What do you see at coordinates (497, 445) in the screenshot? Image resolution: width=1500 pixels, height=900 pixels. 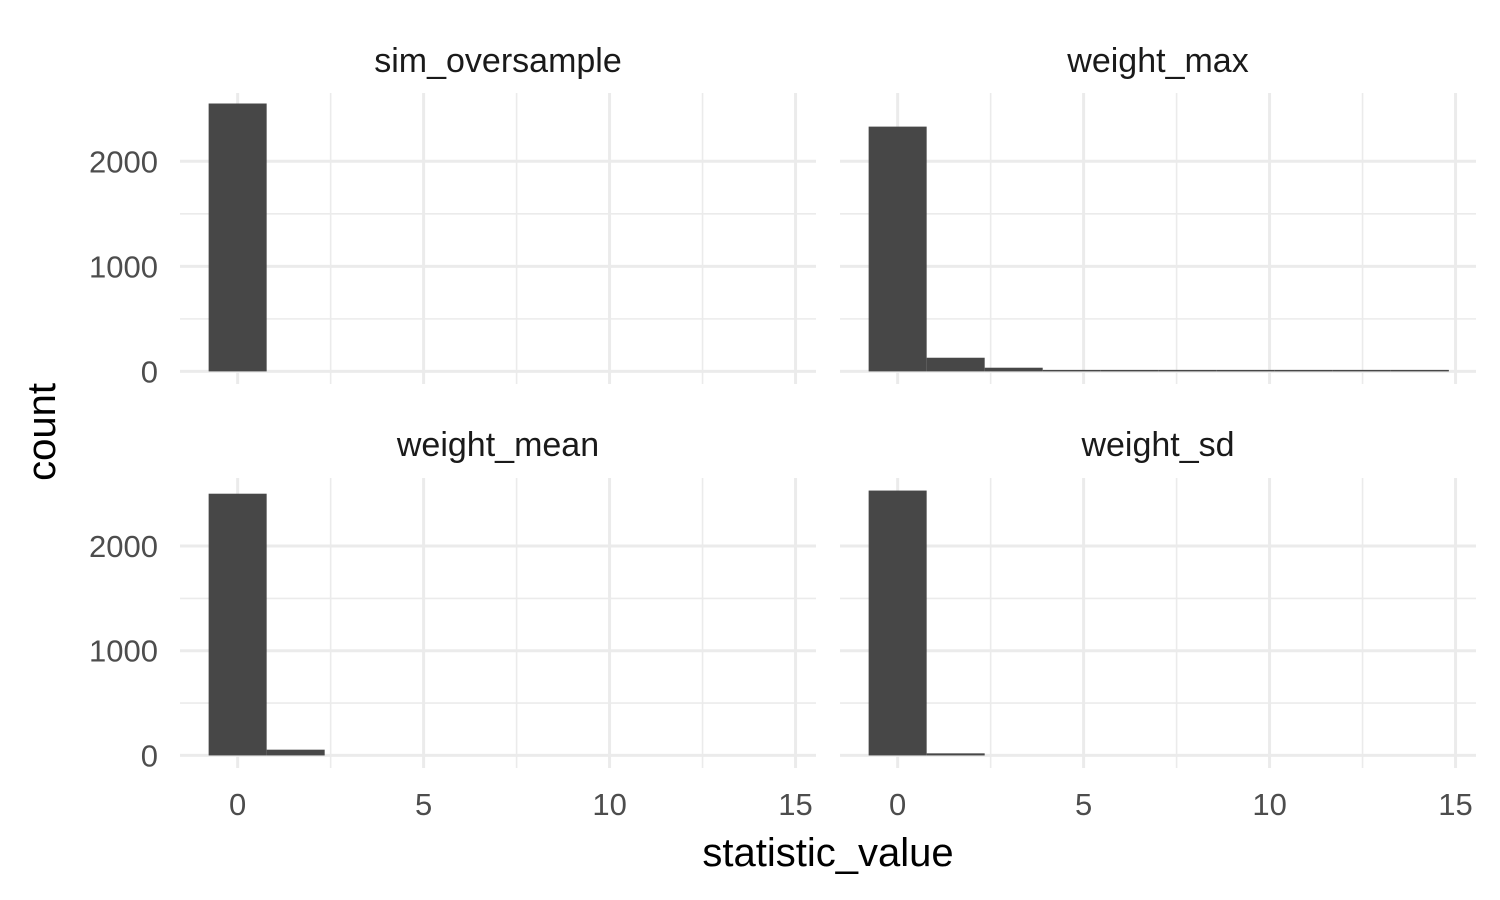 I see `facet-title-weight_mean: weight_mean` at bounding box center [497, 445].